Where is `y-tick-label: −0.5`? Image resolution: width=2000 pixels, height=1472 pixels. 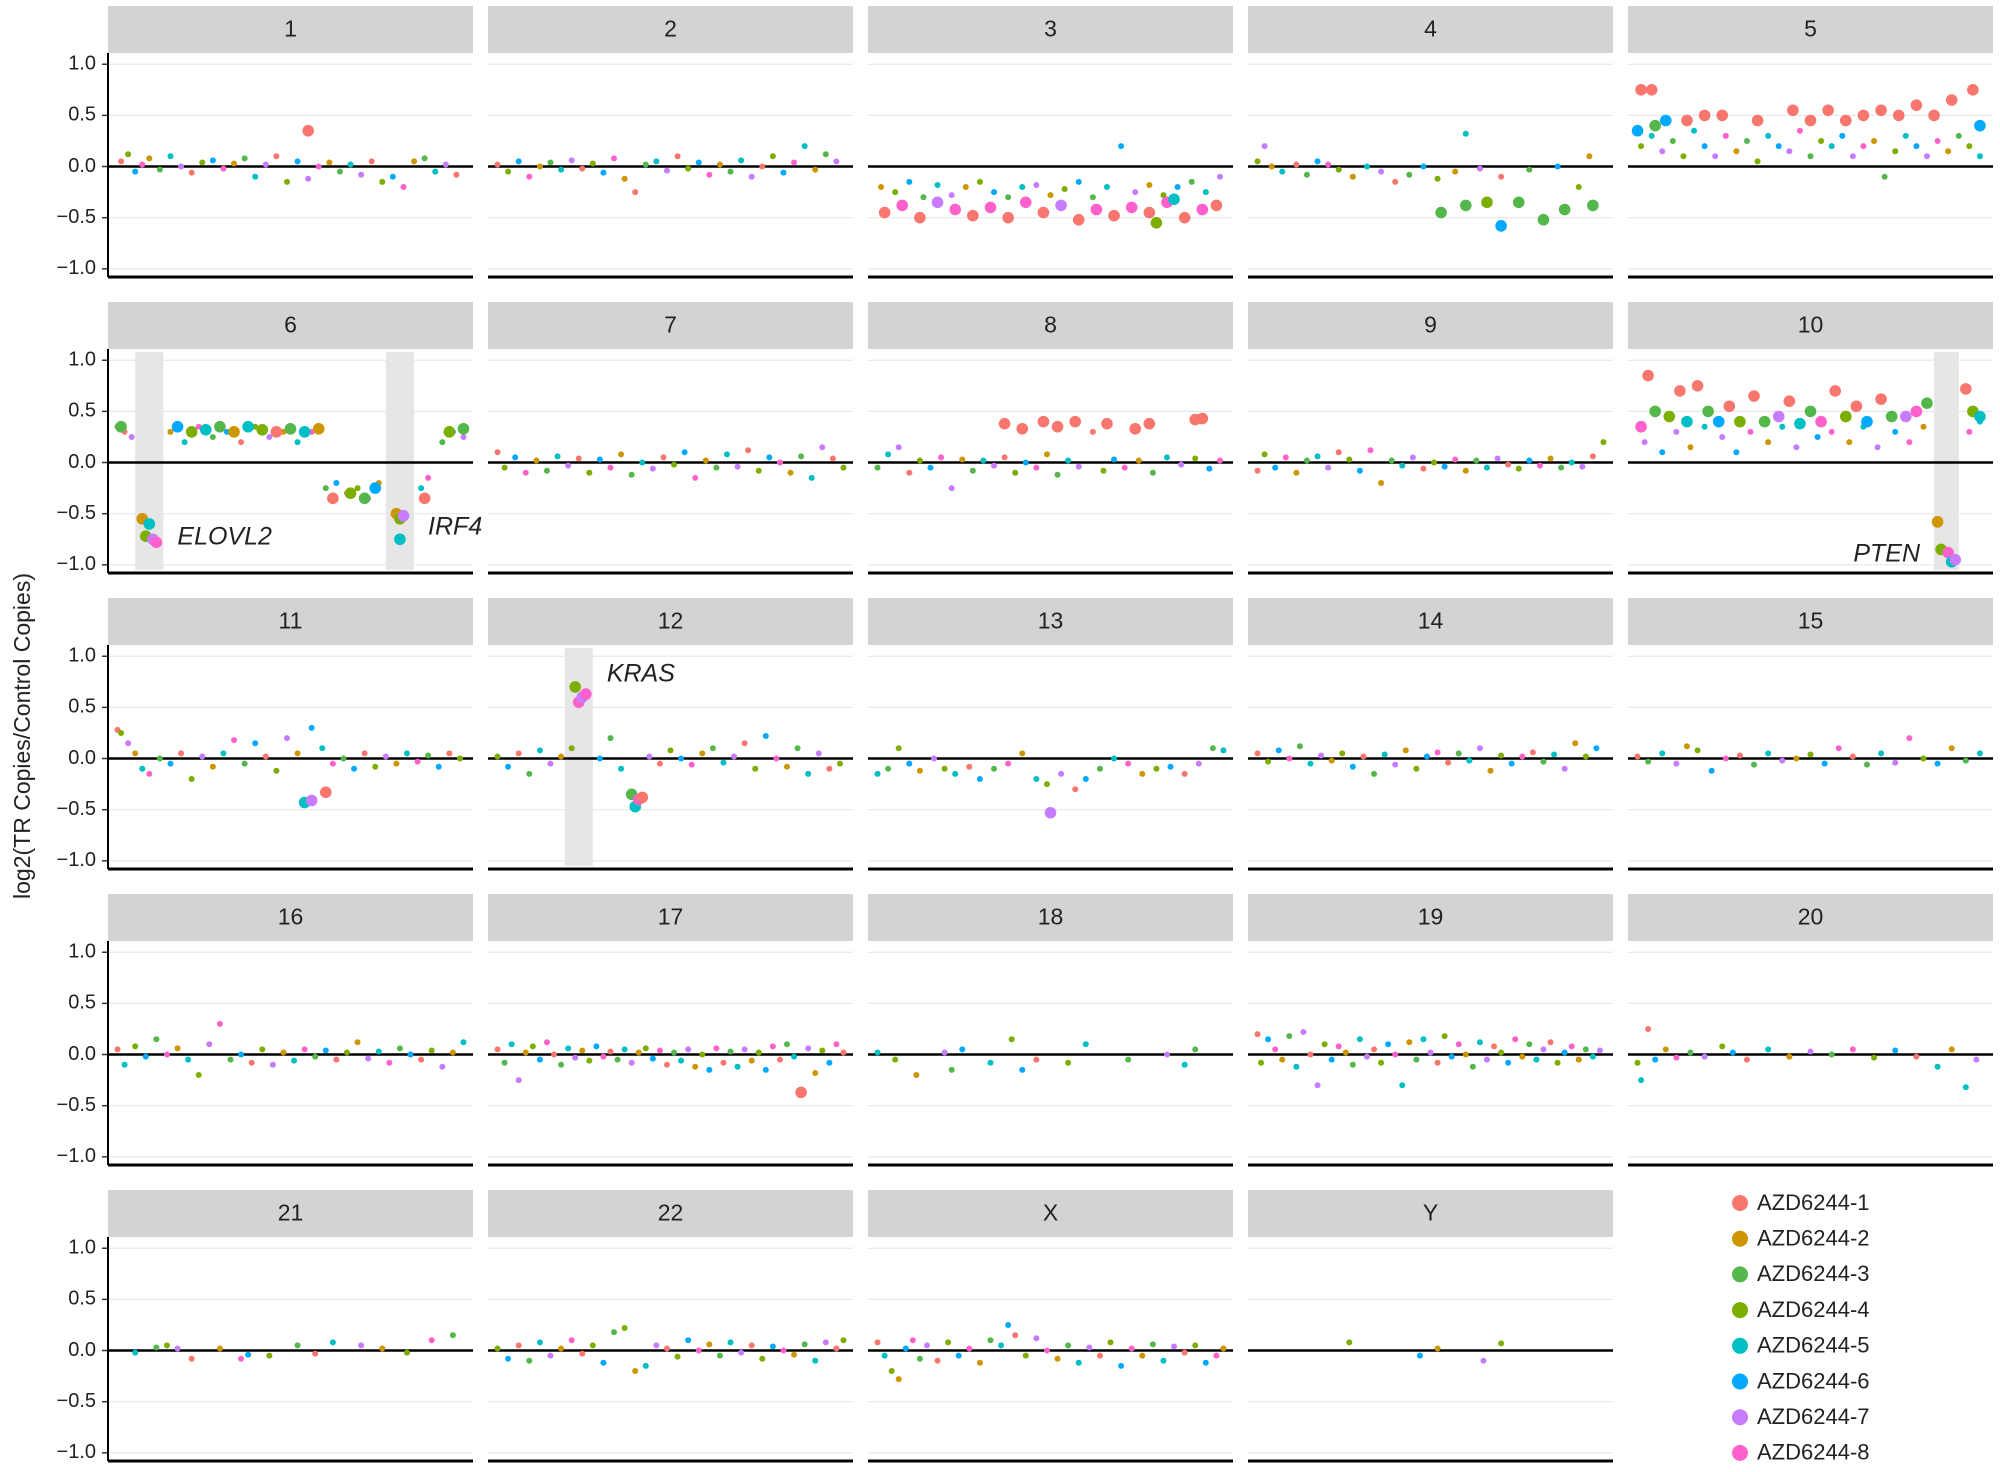
y-tick-label: −0.5 is located at coordinates (76, 1401).